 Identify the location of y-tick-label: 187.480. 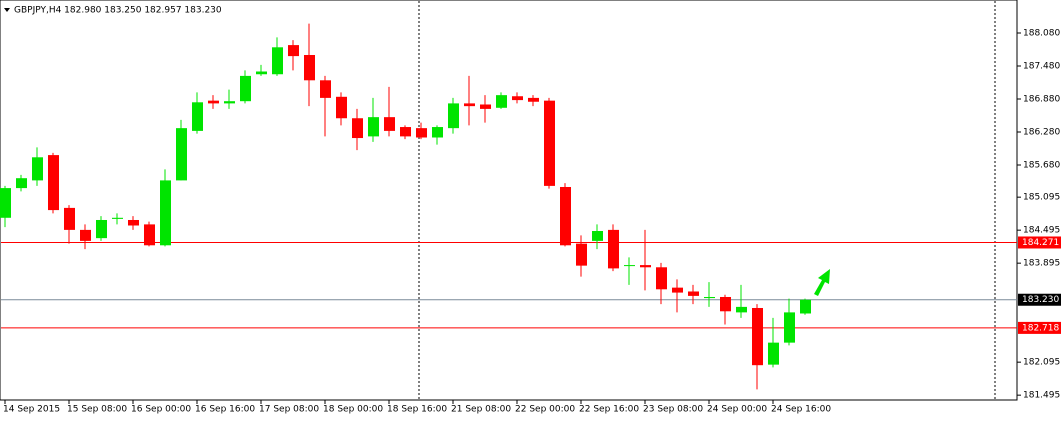
(1041, 66).